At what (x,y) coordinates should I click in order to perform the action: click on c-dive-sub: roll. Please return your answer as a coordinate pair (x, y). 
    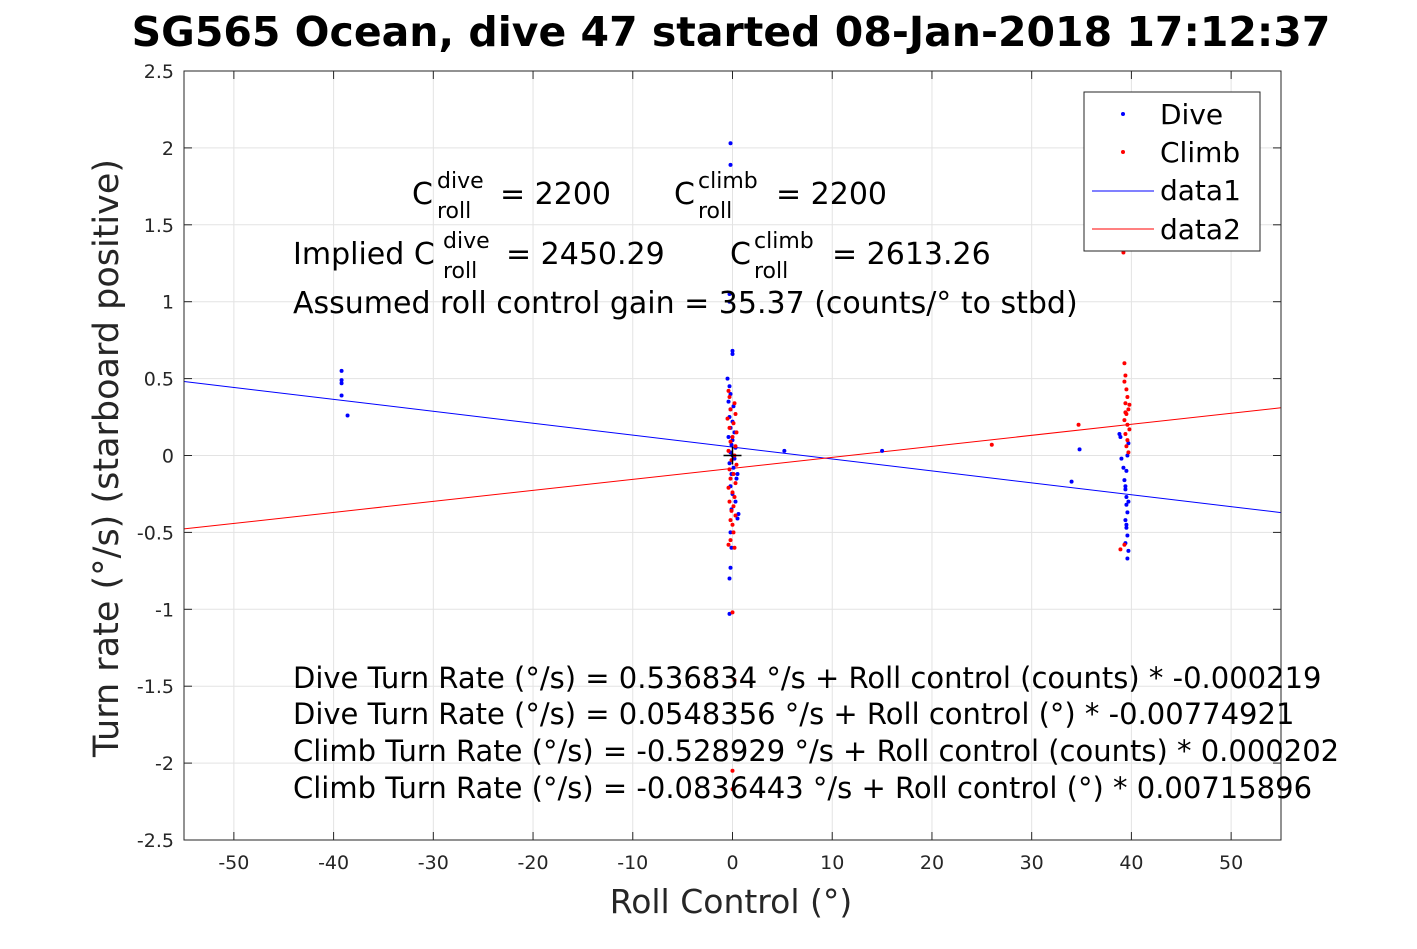
    Looking at the image, I should click on (454, 211).